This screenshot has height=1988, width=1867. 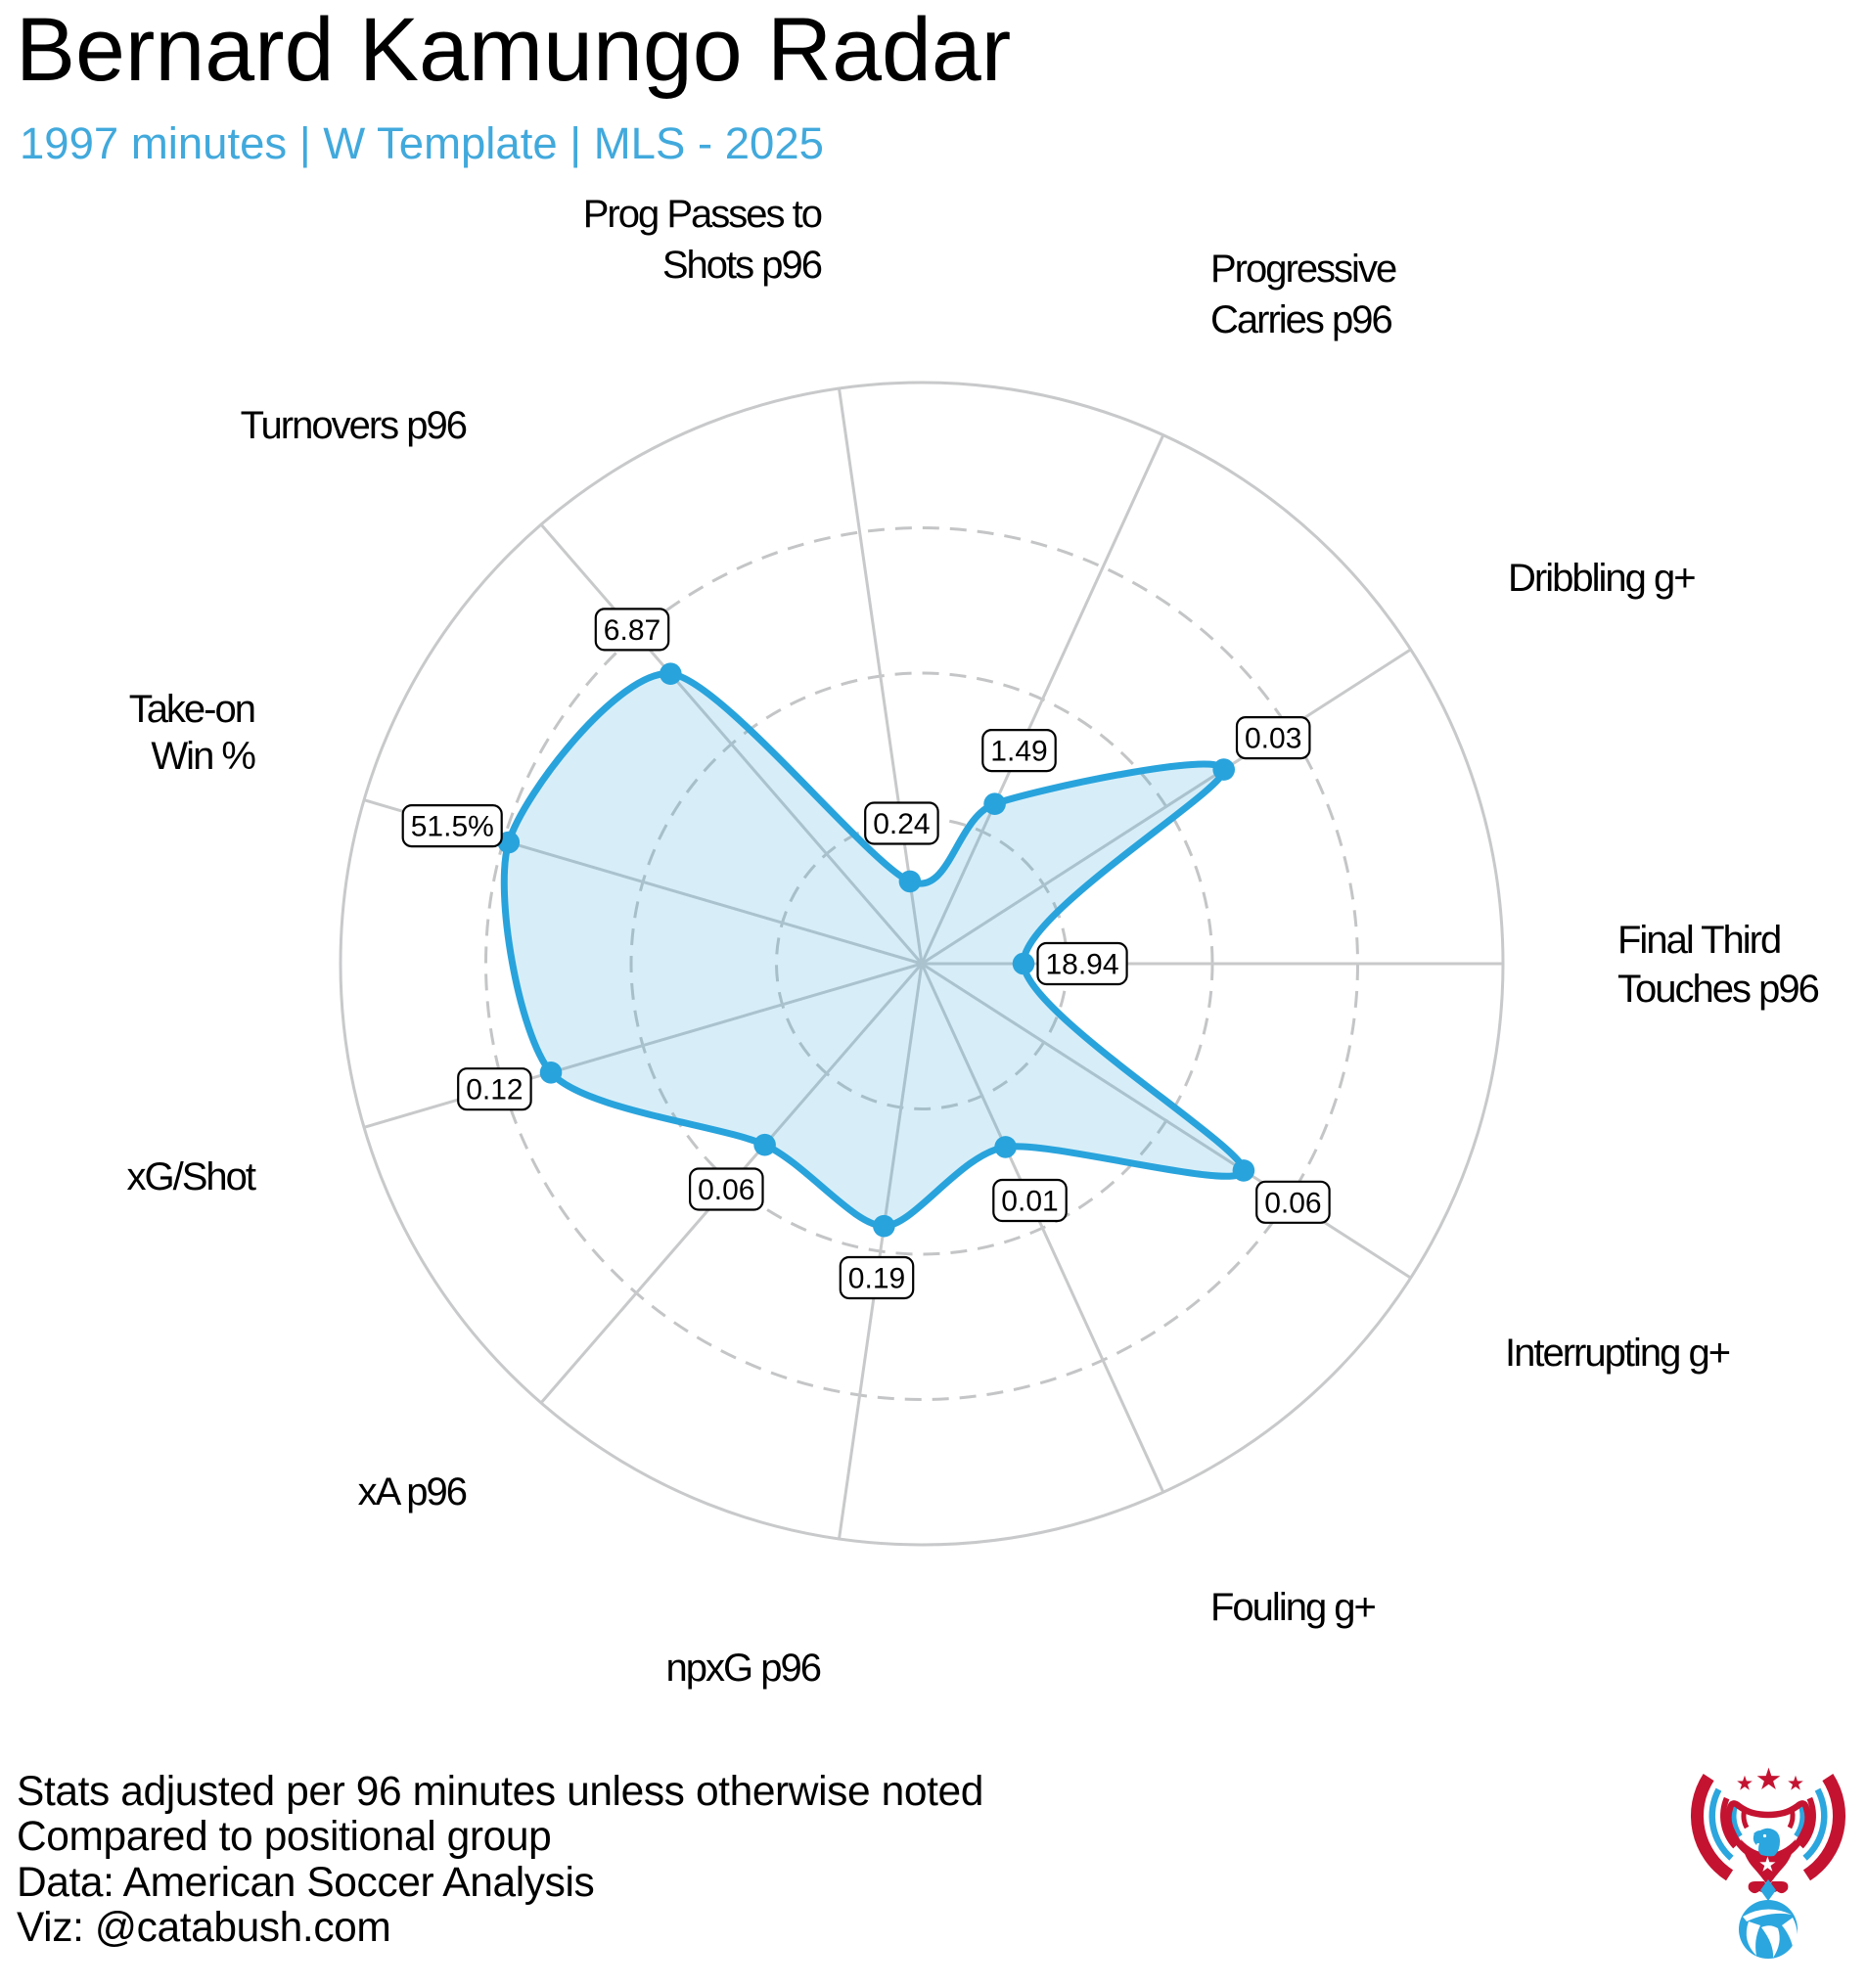 I want to click on svg-text: 0.12, so click(x=494, y=1090).